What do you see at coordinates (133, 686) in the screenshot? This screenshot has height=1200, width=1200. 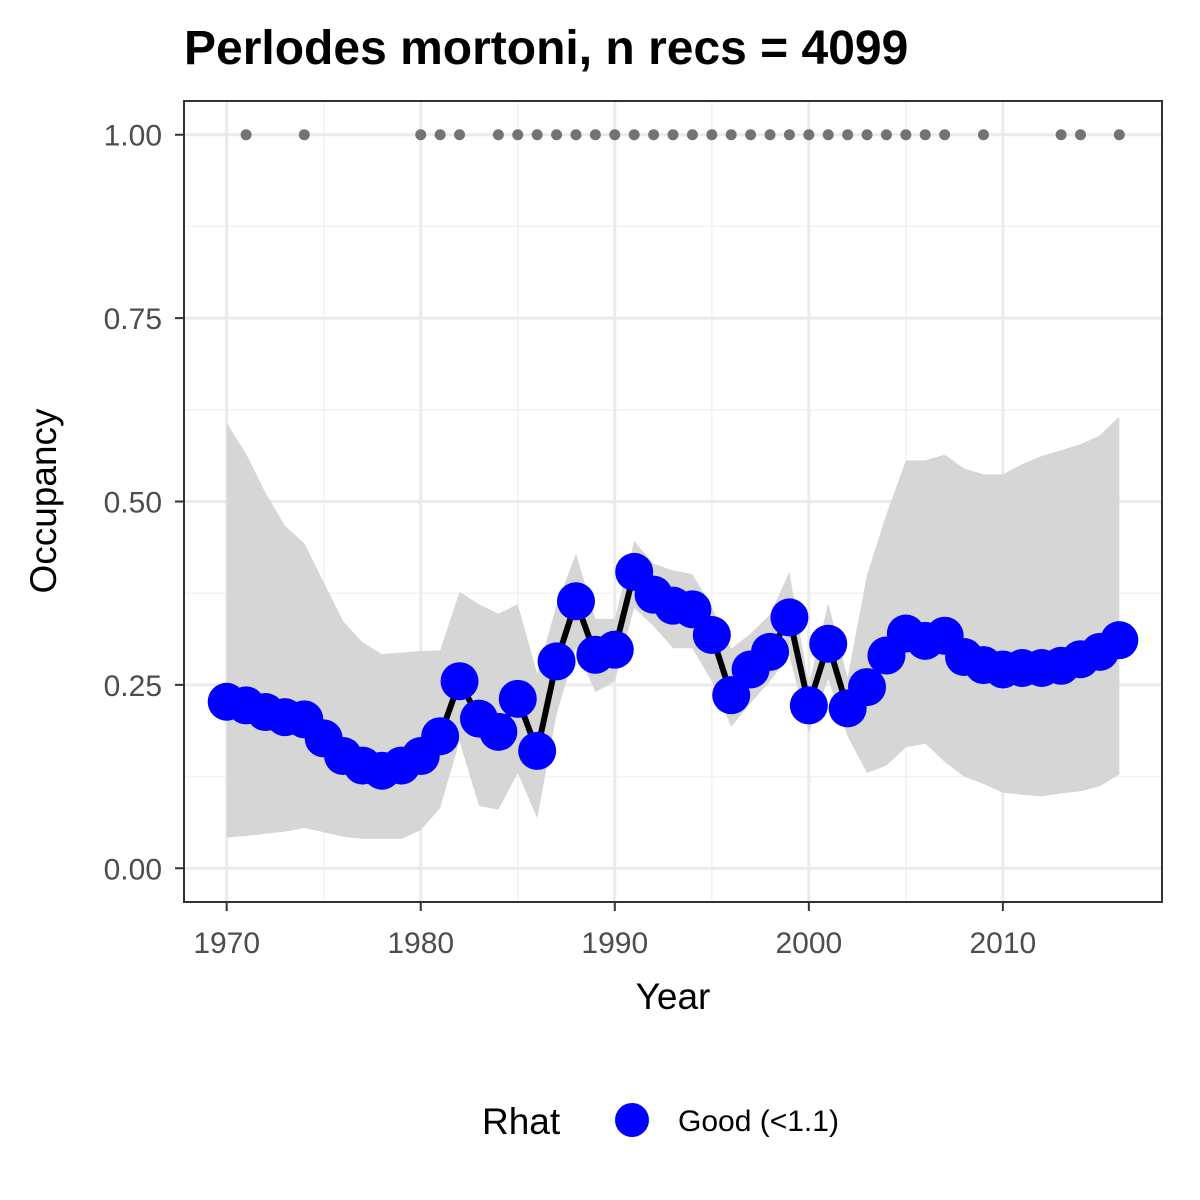 I see `y-tick-label: 0.25` at bounding box center [133, 686].